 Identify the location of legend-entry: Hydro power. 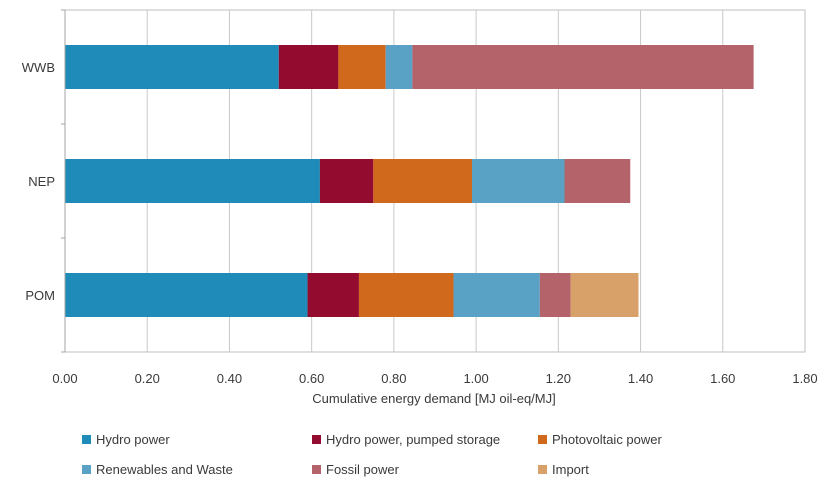
(133, 439).